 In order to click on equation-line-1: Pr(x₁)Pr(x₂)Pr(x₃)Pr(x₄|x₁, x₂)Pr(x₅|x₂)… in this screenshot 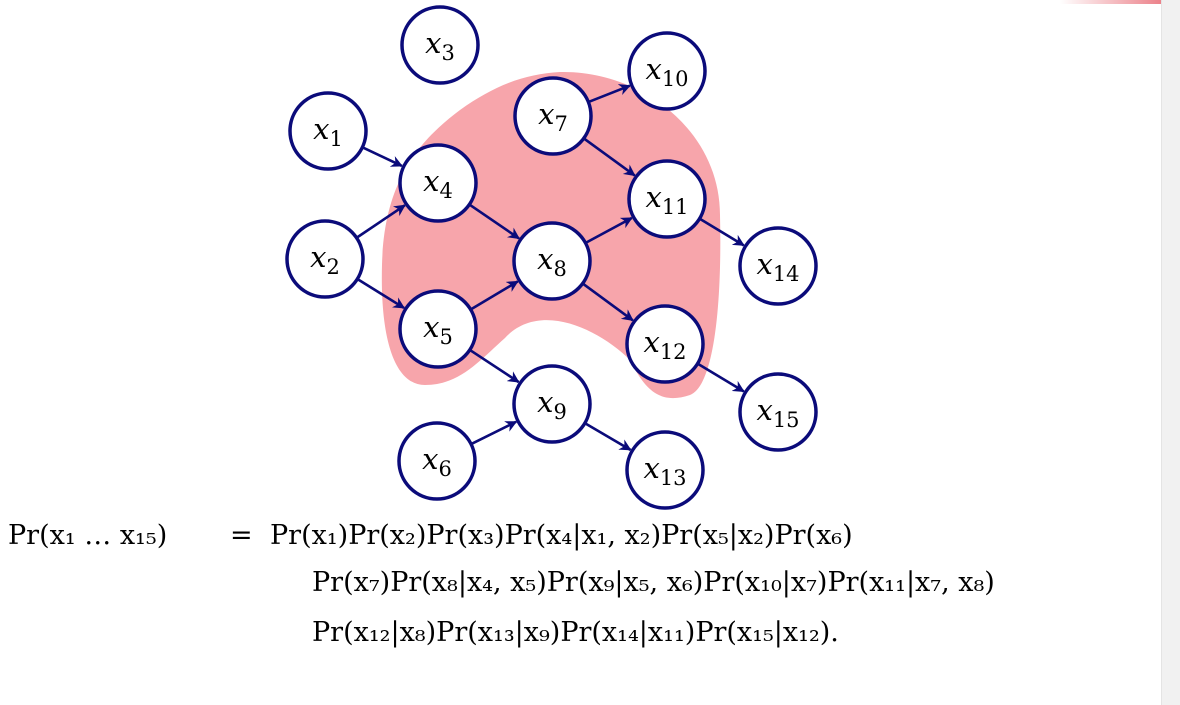, I will do `click(561, 535)`.